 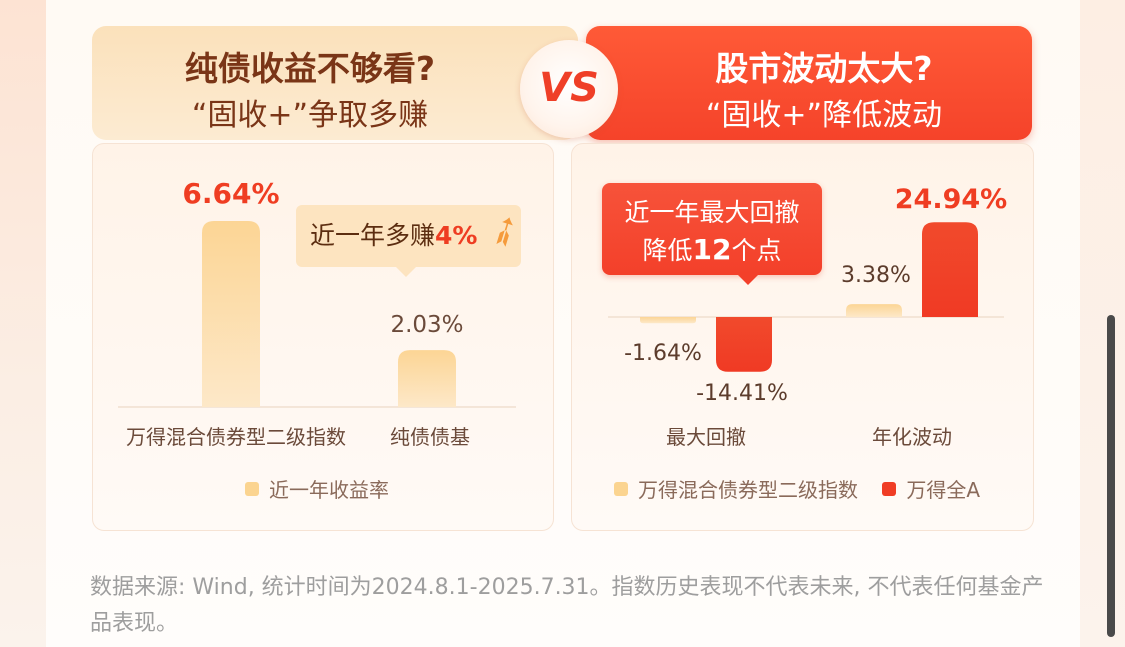 I want to click on header-right-banner: 股市波动太大? “固收+”降低波动, so click(x=809, y=83).